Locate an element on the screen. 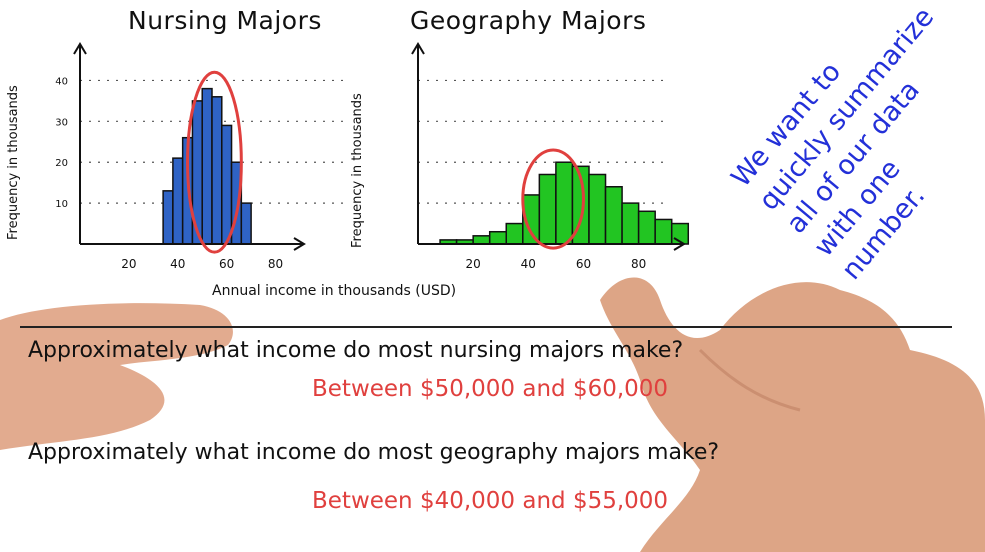  y-tick-label: 40 is located at coordinates (61, 81).